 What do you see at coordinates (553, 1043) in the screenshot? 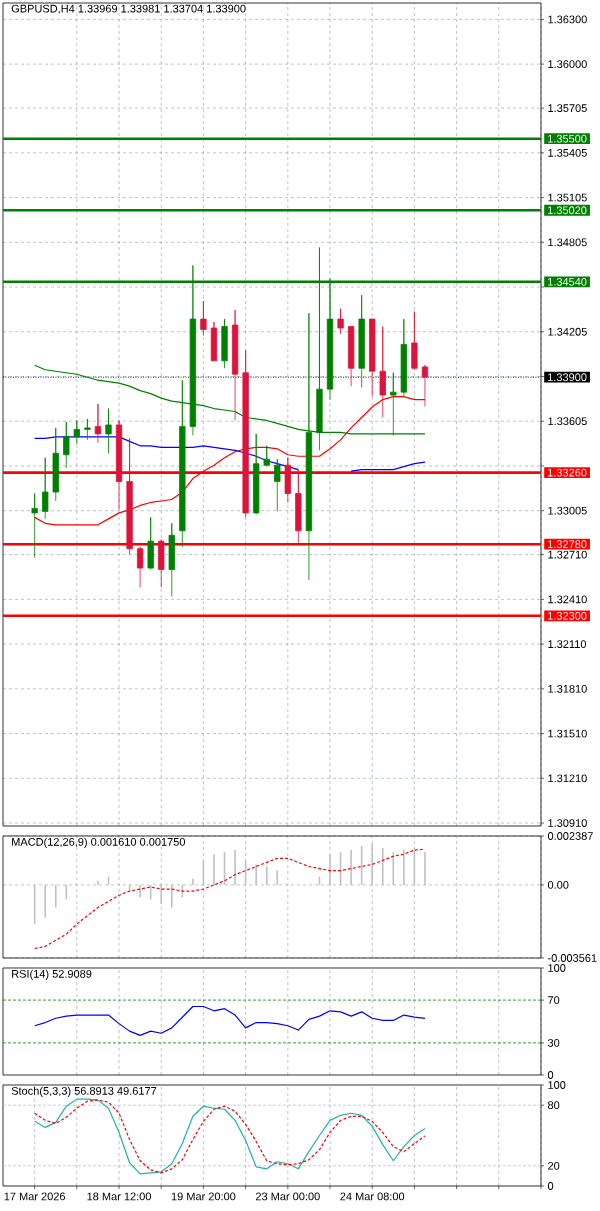
I see `y-tick-label: 30` at bounding box center [553, 1043].